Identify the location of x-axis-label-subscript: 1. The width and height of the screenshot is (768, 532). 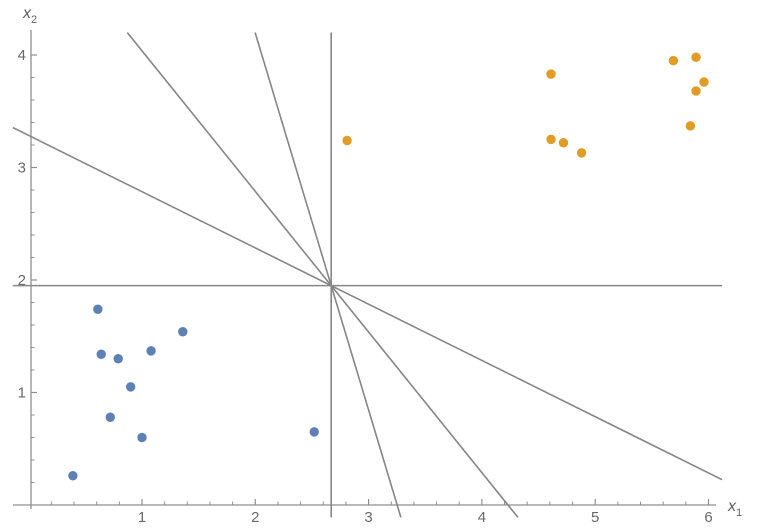
(739, 513).